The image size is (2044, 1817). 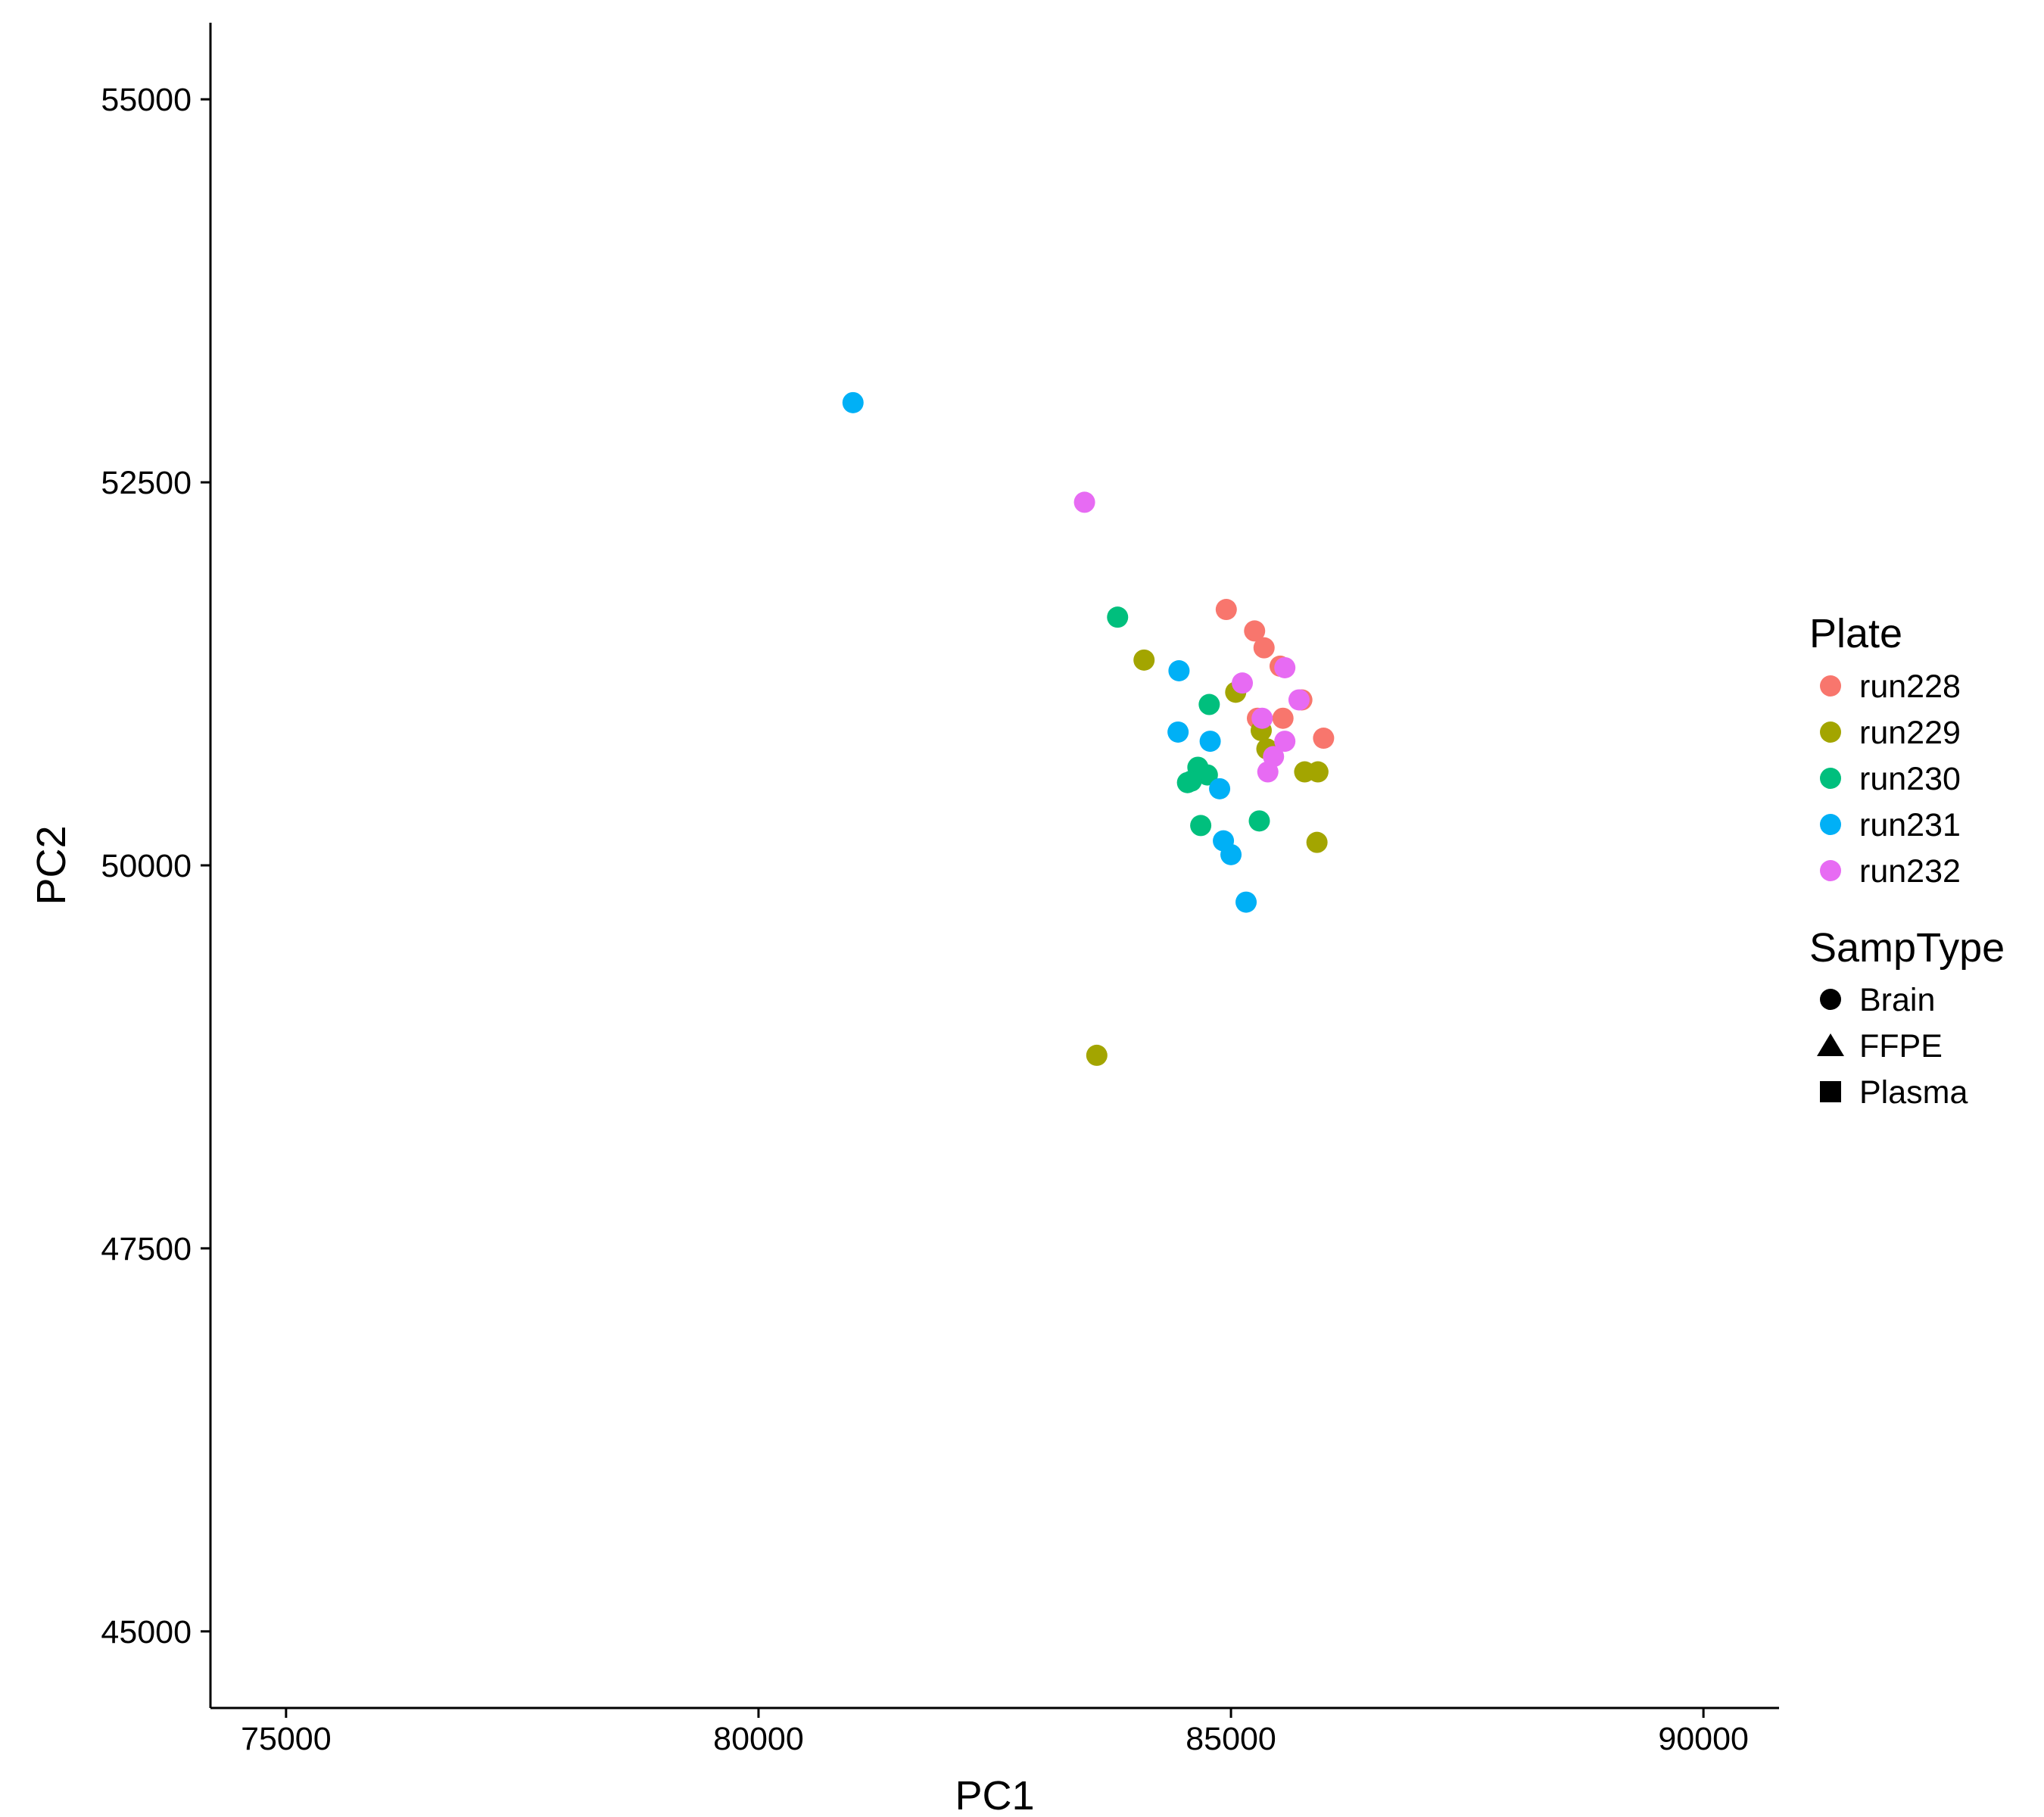 I want to click on y-tick-label: 55000, so click(x=146, y=100).